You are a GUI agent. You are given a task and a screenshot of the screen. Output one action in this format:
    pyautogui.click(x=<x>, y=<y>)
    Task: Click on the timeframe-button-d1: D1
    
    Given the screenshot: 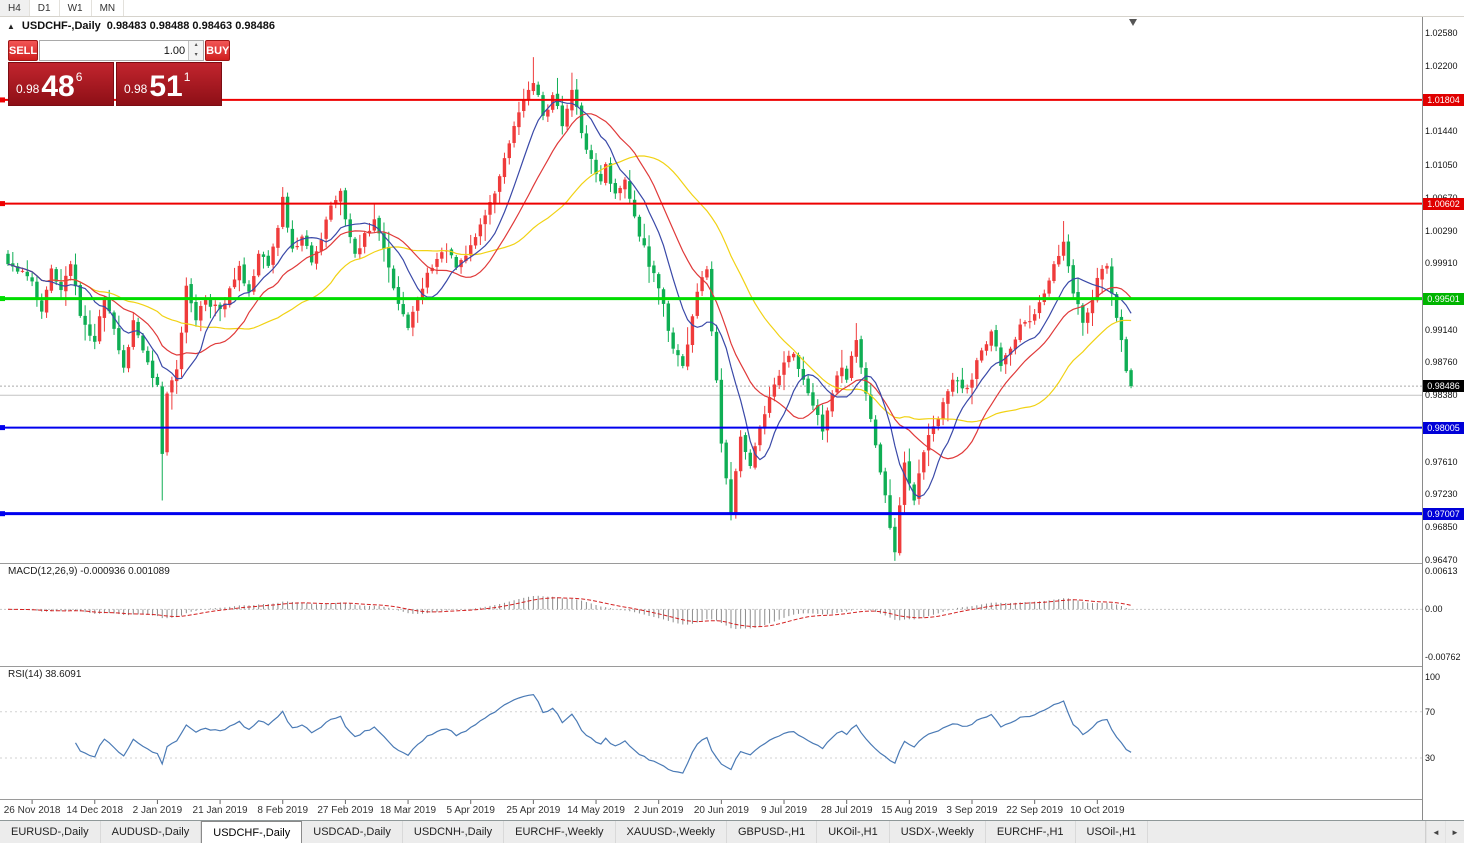 What is the action you would take?
    pyautogui.click(x=45, y=8)
    